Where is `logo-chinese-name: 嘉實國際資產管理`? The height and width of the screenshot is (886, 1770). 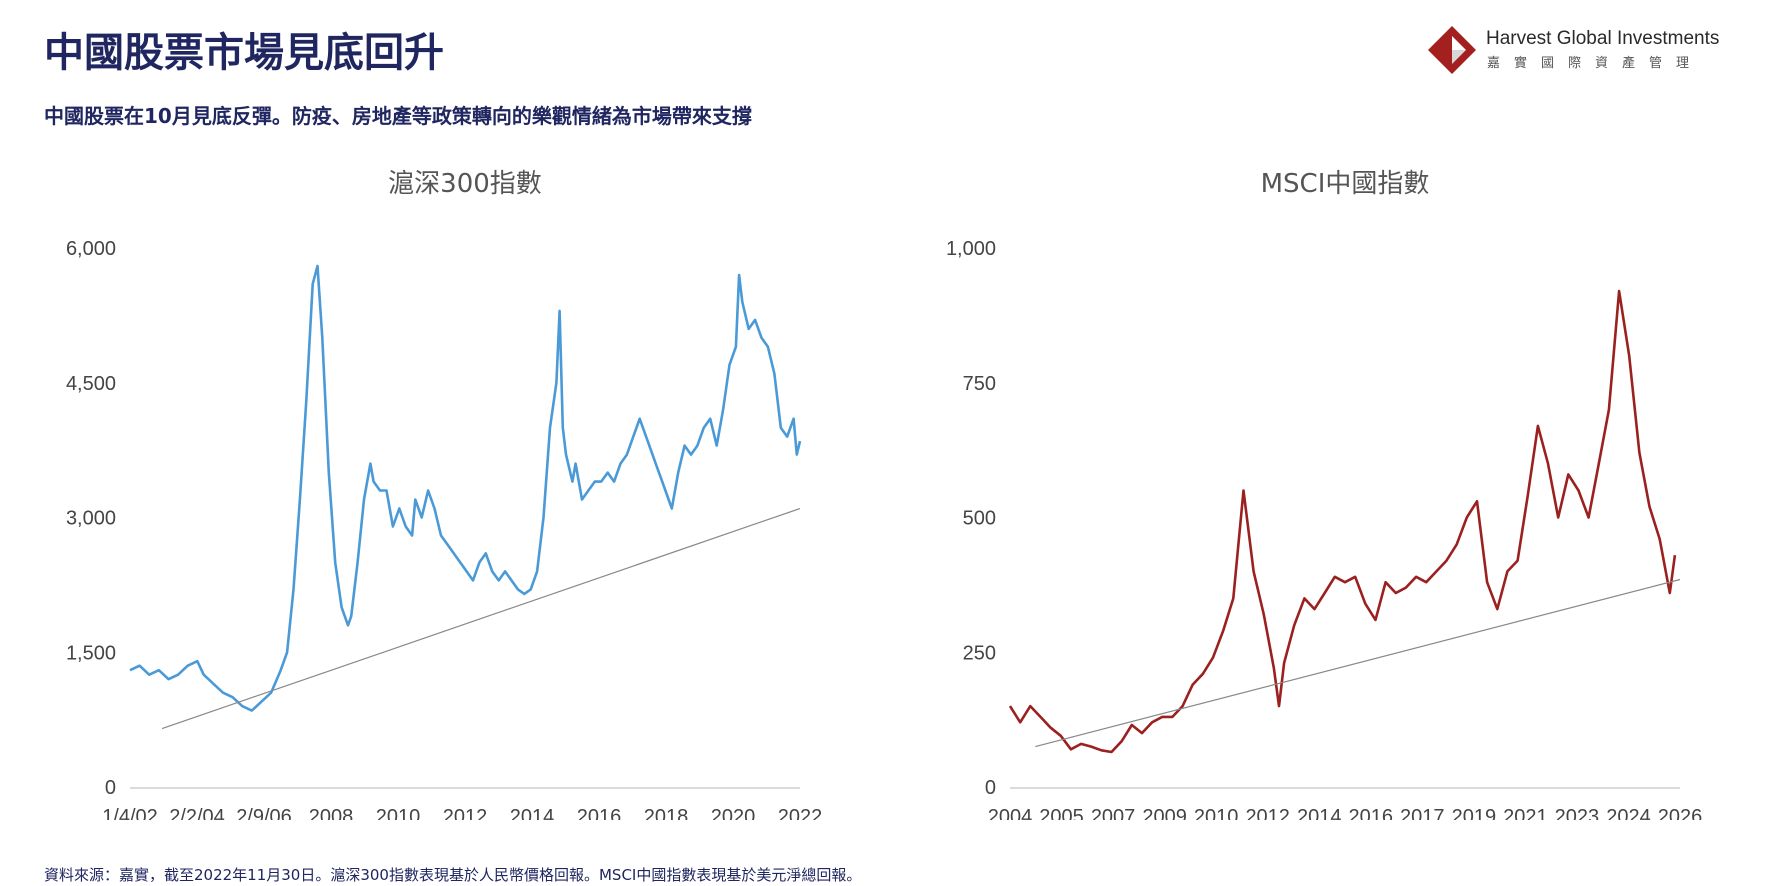 logo-chinese-name: 嘉實國際資產管理 is located at coordinates (1595, 63).